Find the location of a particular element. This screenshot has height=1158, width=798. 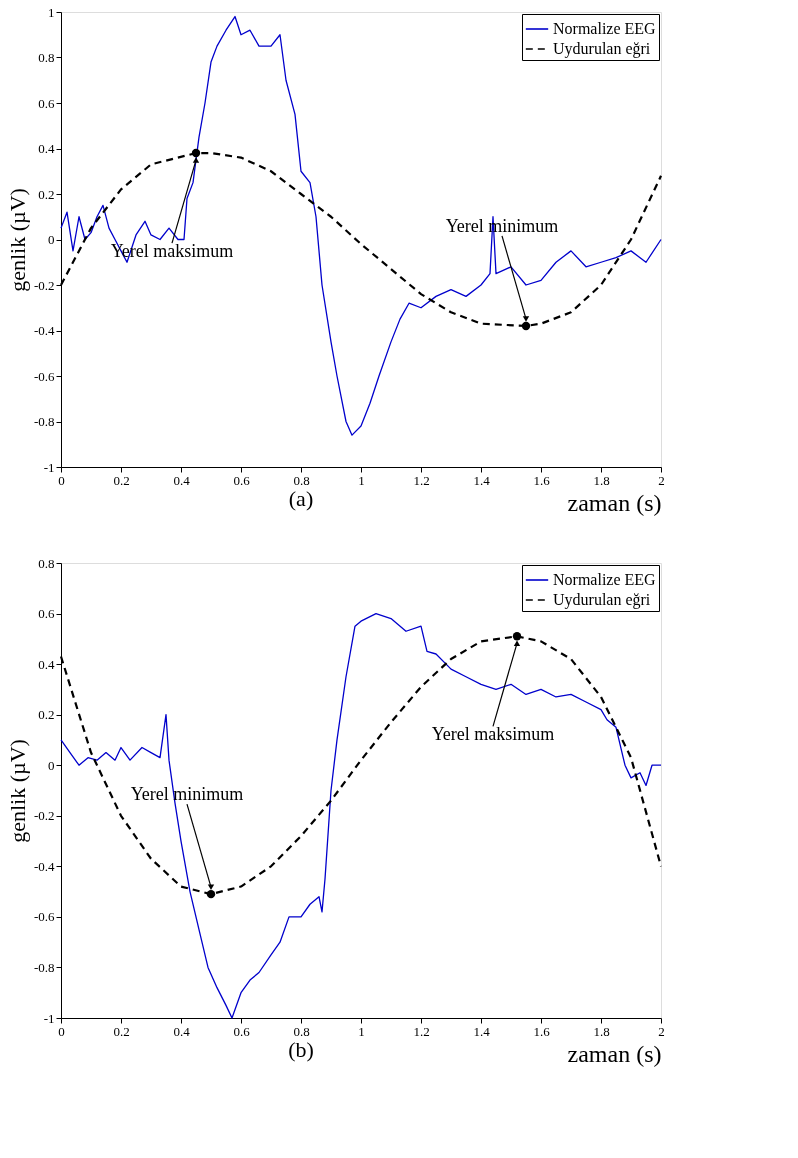

annotation: Yerel maksimum is located at coordinates (493, 734).